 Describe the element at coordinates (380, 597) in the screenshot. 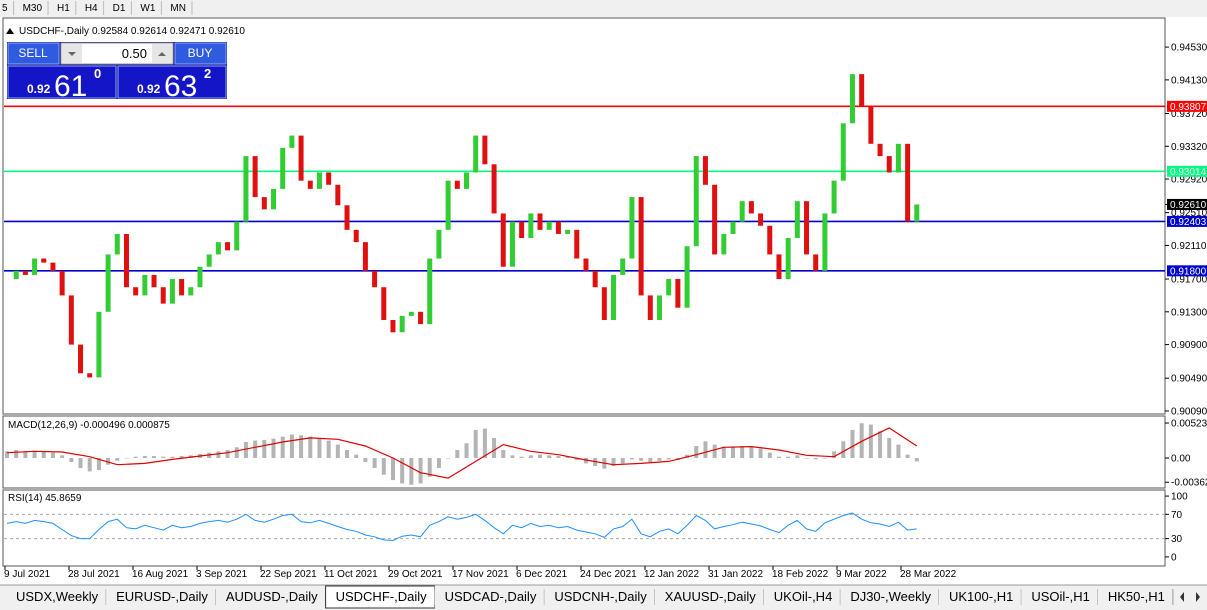

I see `symbol-tab: USDCHF-,Daily` at that location.